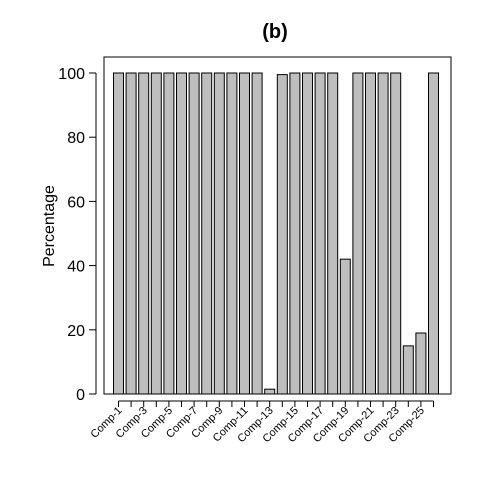 This screenshot has width=480, height=480. Describe the element at coordinates (49, 226) in the screenshot. I see `y-axis-label: Percentage` at that location.